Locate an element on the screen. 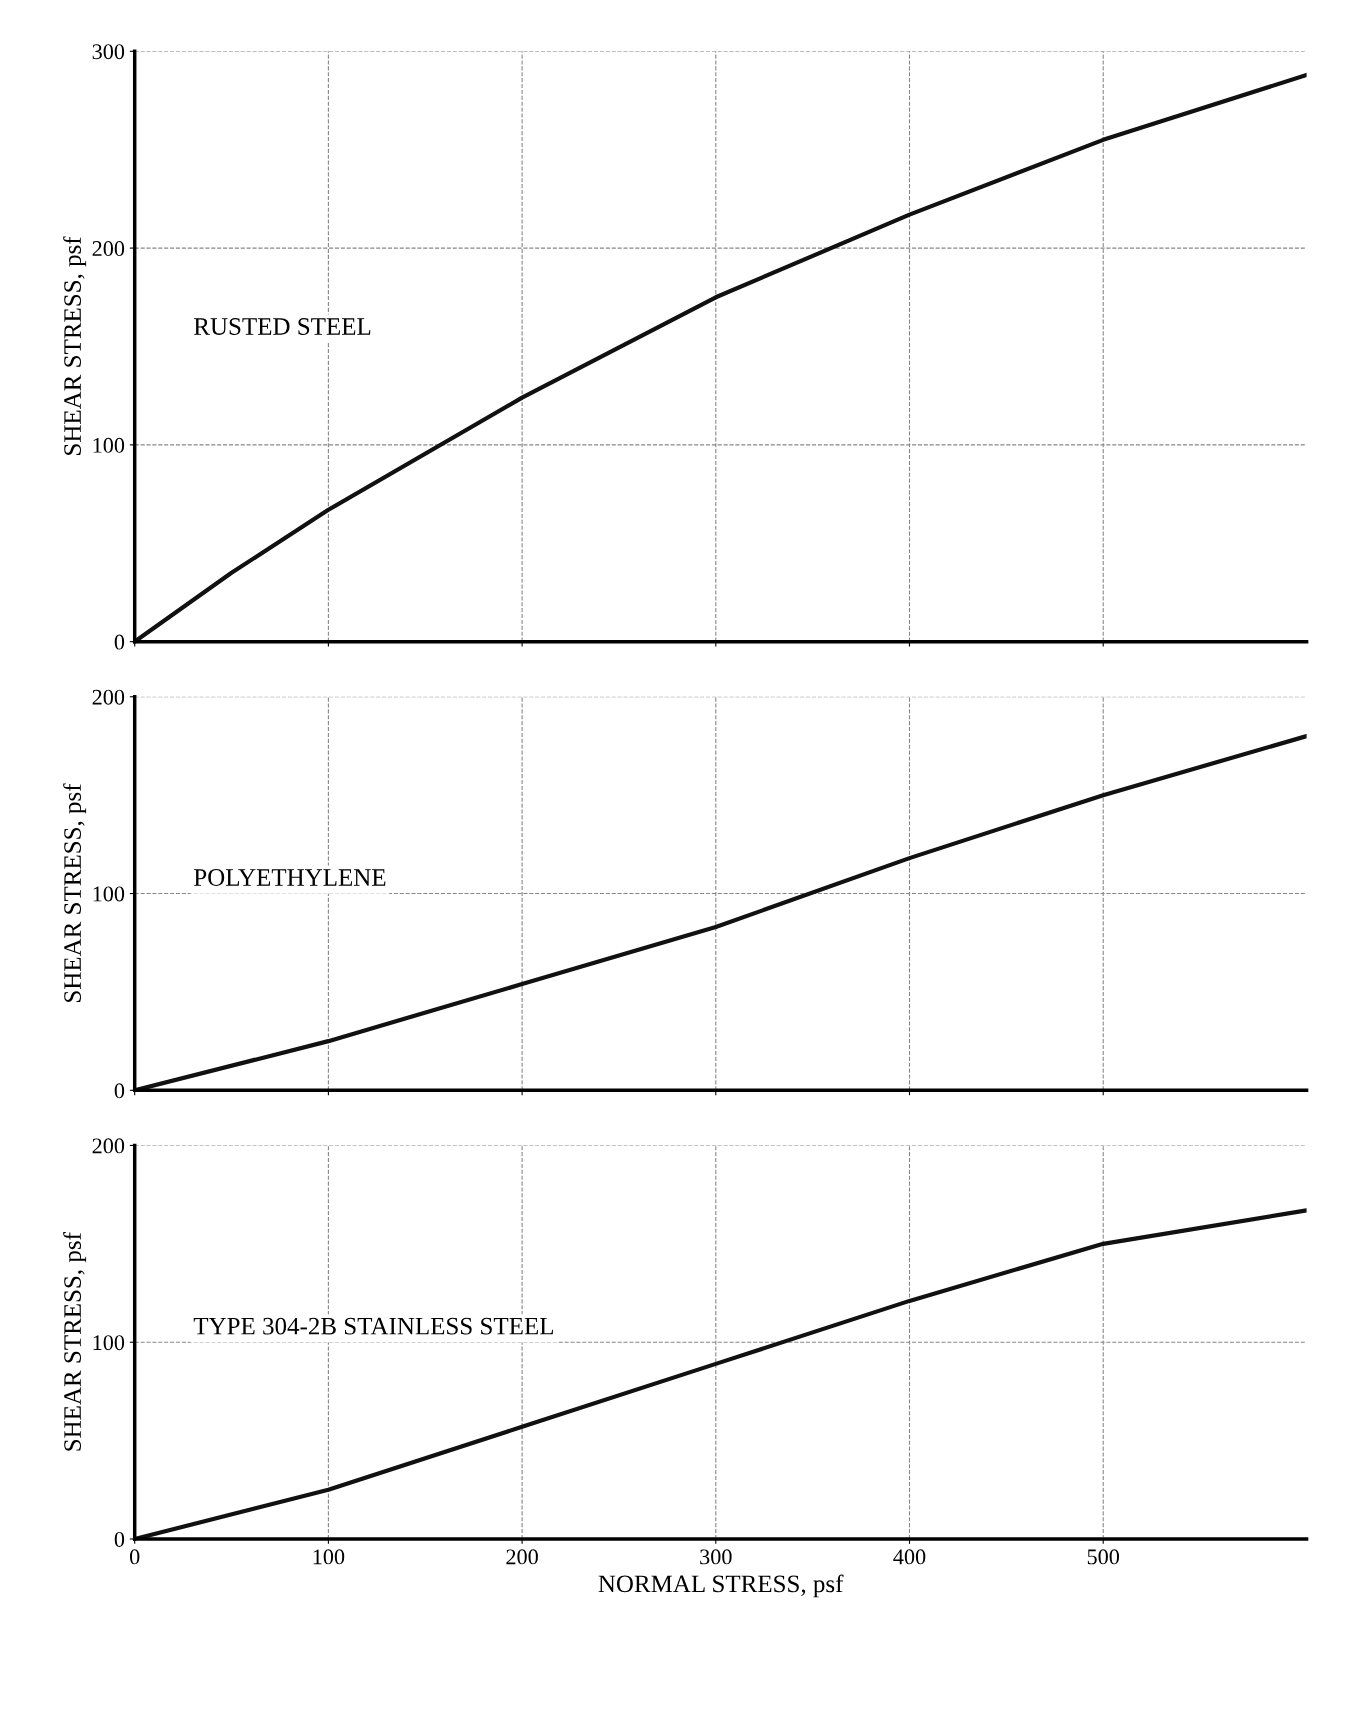 The height and width of the screenshot is (1710, 1347). annotation: TYPE 304-2B STAINLESS STEEL is located at coordinates (373, 1326).